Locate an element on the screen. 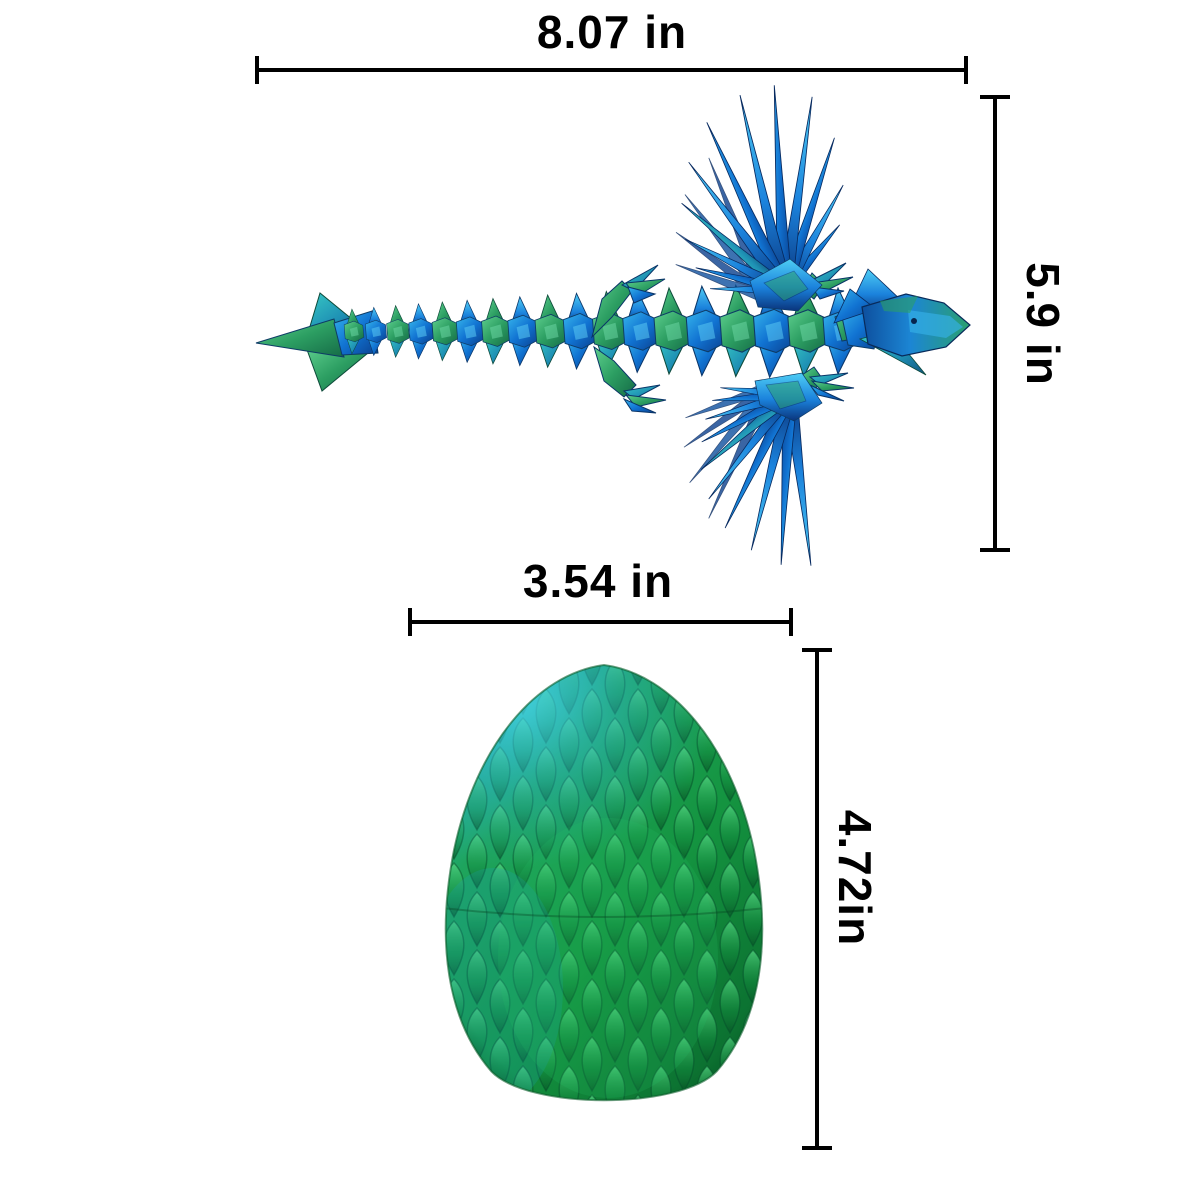  egg-photo is located at coordinates (604, 882).